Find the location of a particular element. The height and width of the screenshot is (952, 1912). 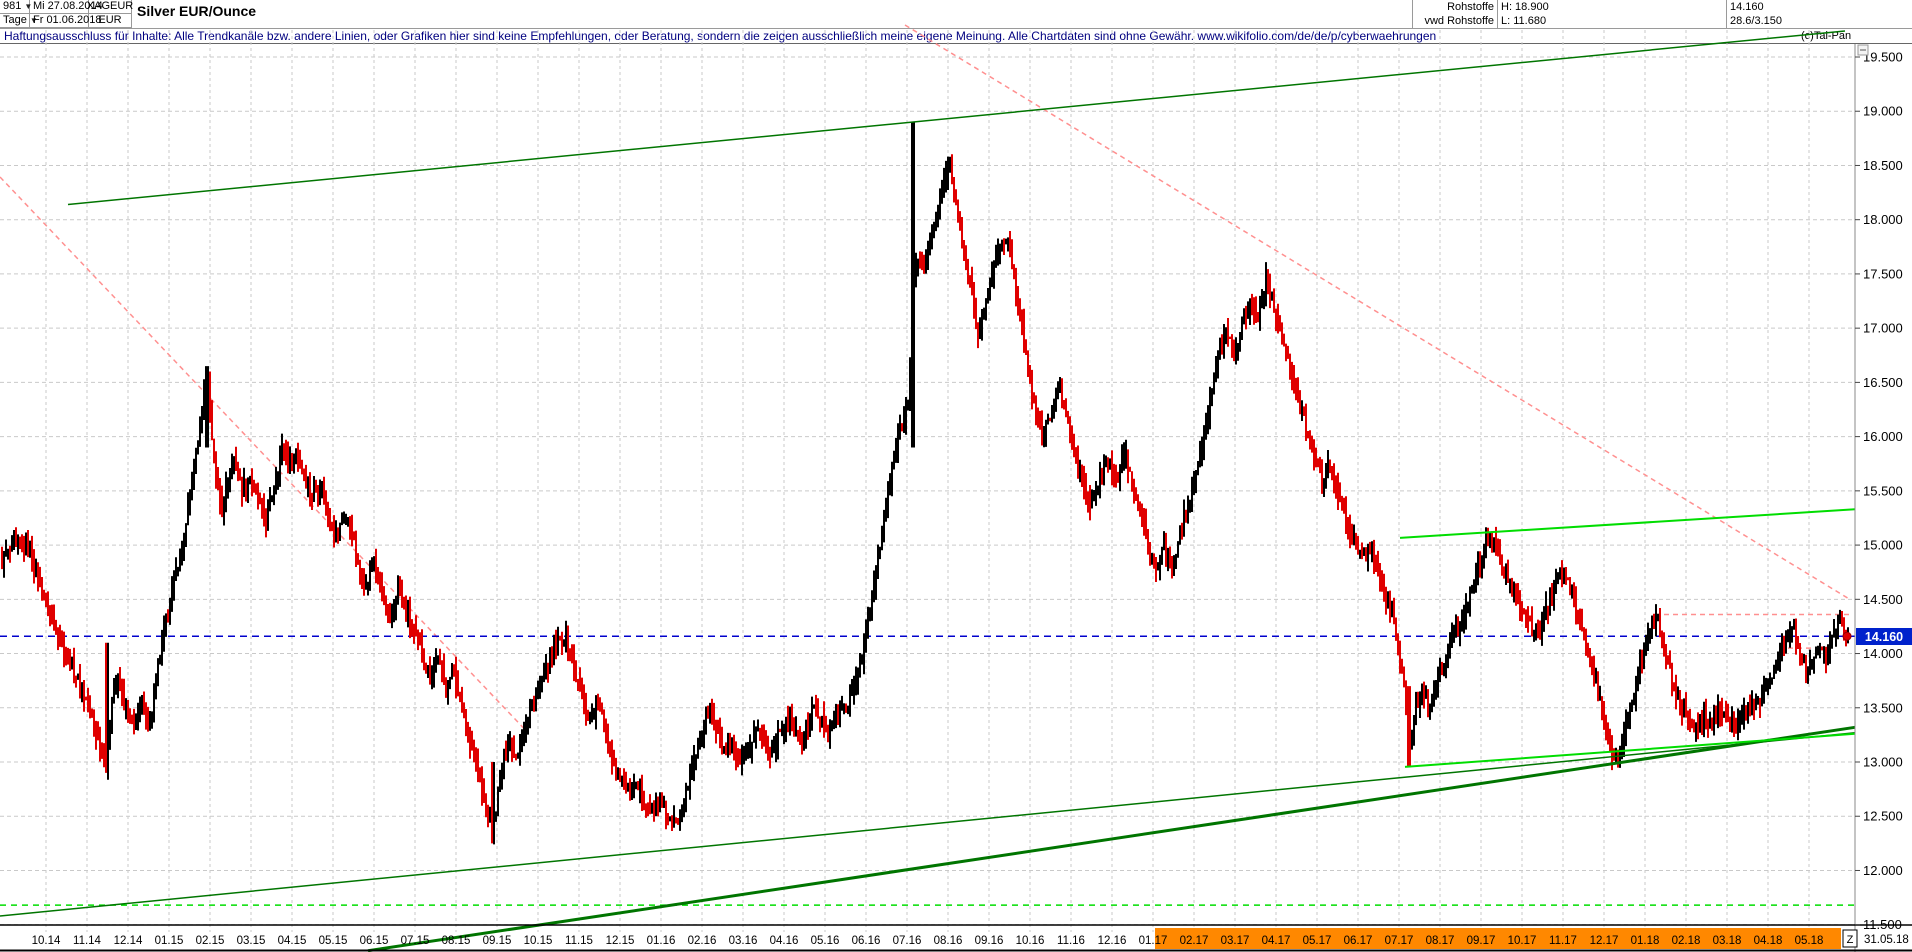

x-axis-label: 09.15 is located at coordinates (497, 941).